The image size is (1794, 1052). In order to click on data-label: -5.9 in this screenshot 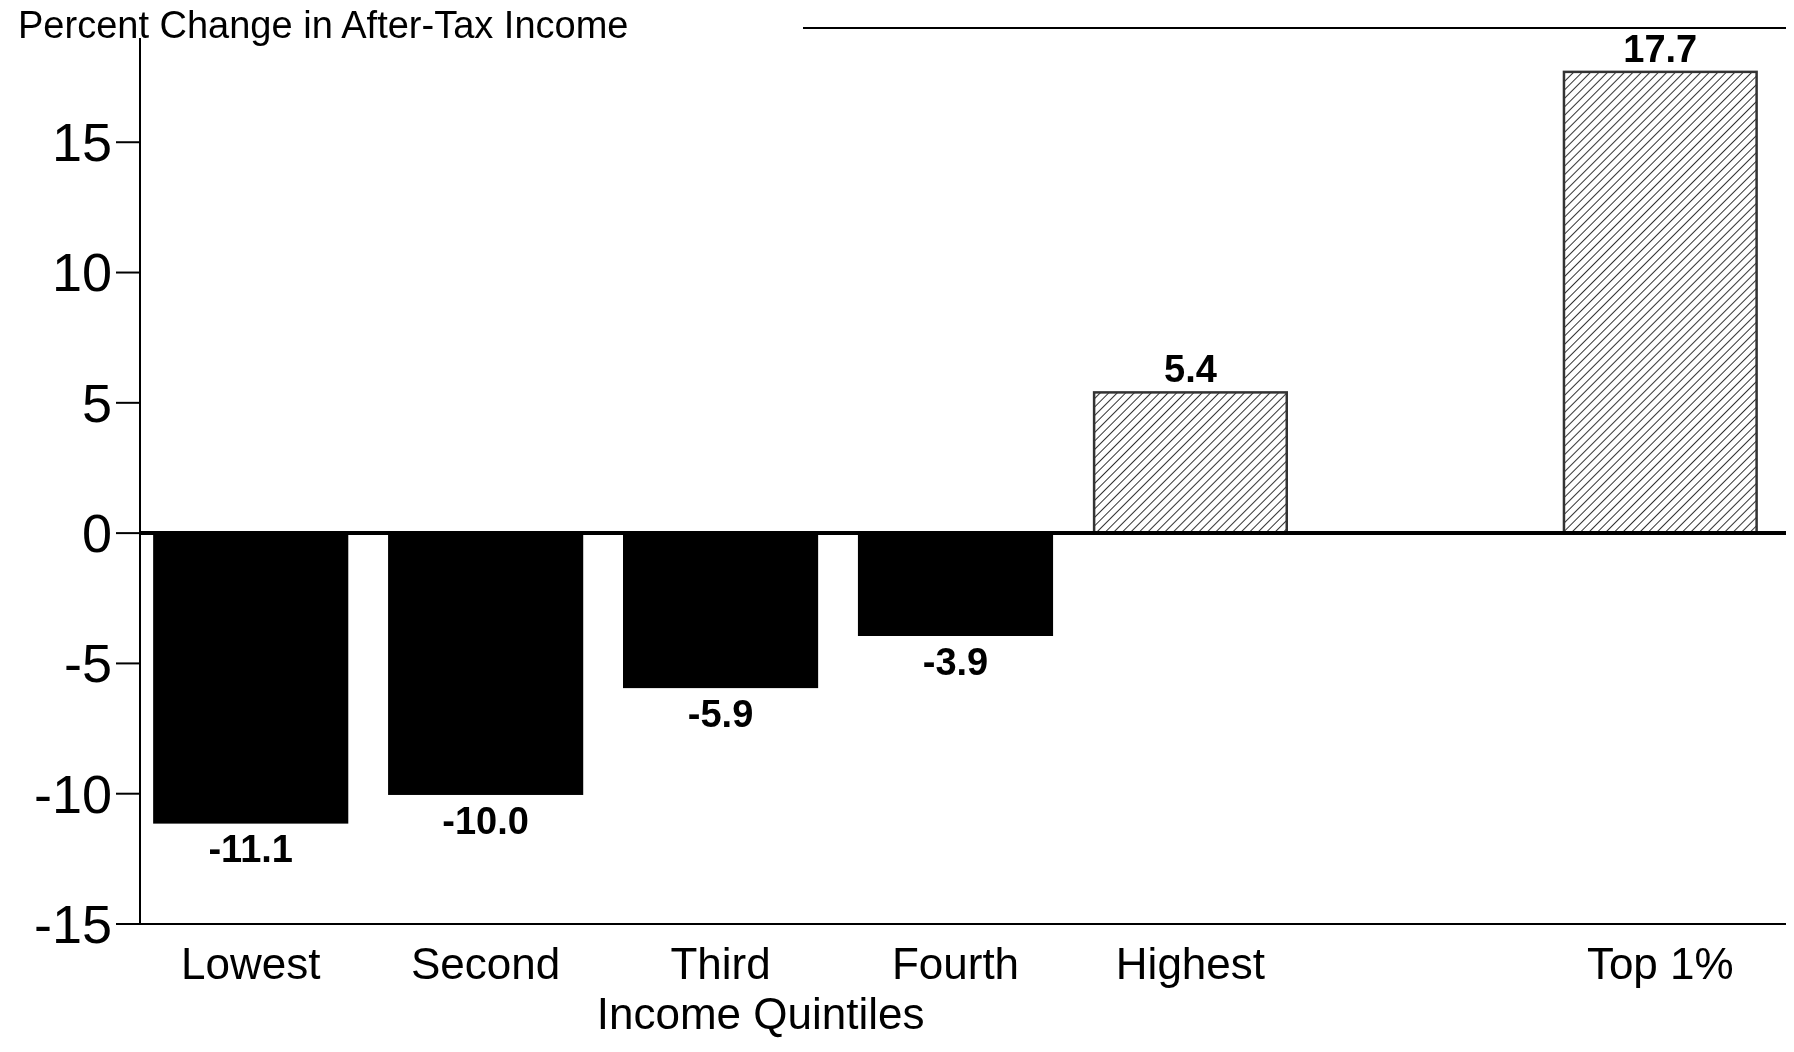, I will do `click(720, 713)`.